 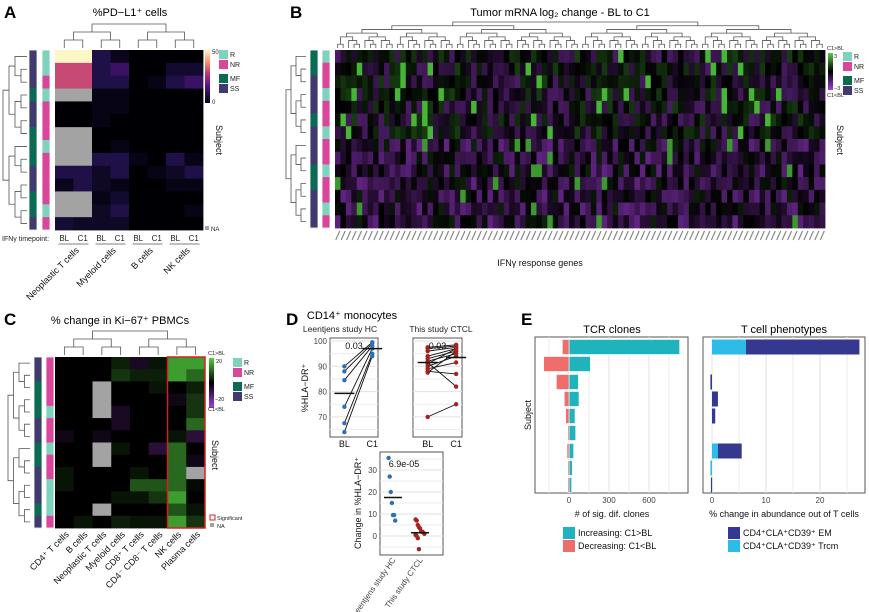 I want to click on pair-line, so click(x=442, y=356).